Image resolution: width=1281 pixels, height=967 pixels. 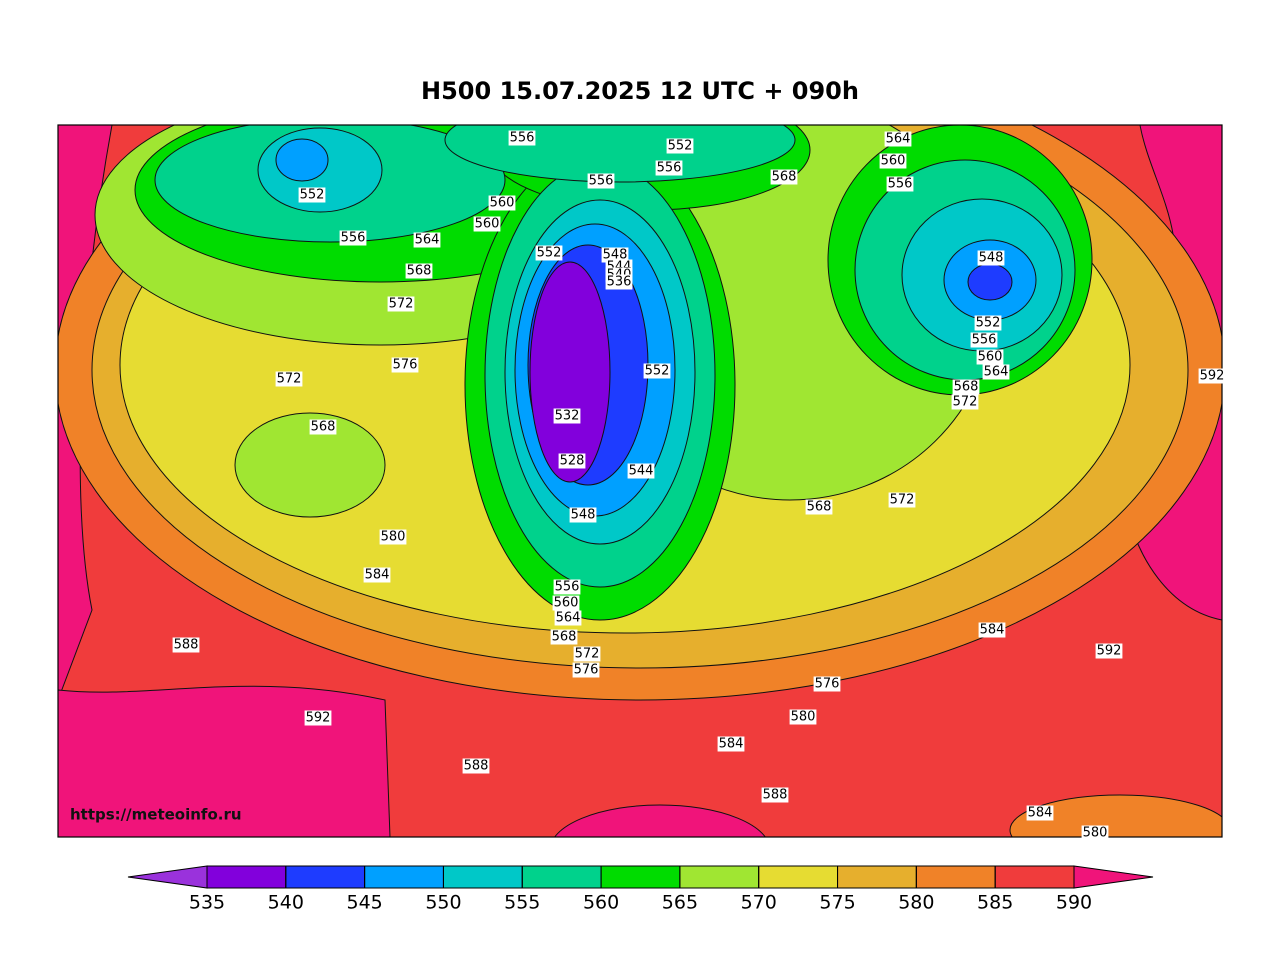 I want to click on colorbar-tick-label: 560, so click(x=601, y=903).